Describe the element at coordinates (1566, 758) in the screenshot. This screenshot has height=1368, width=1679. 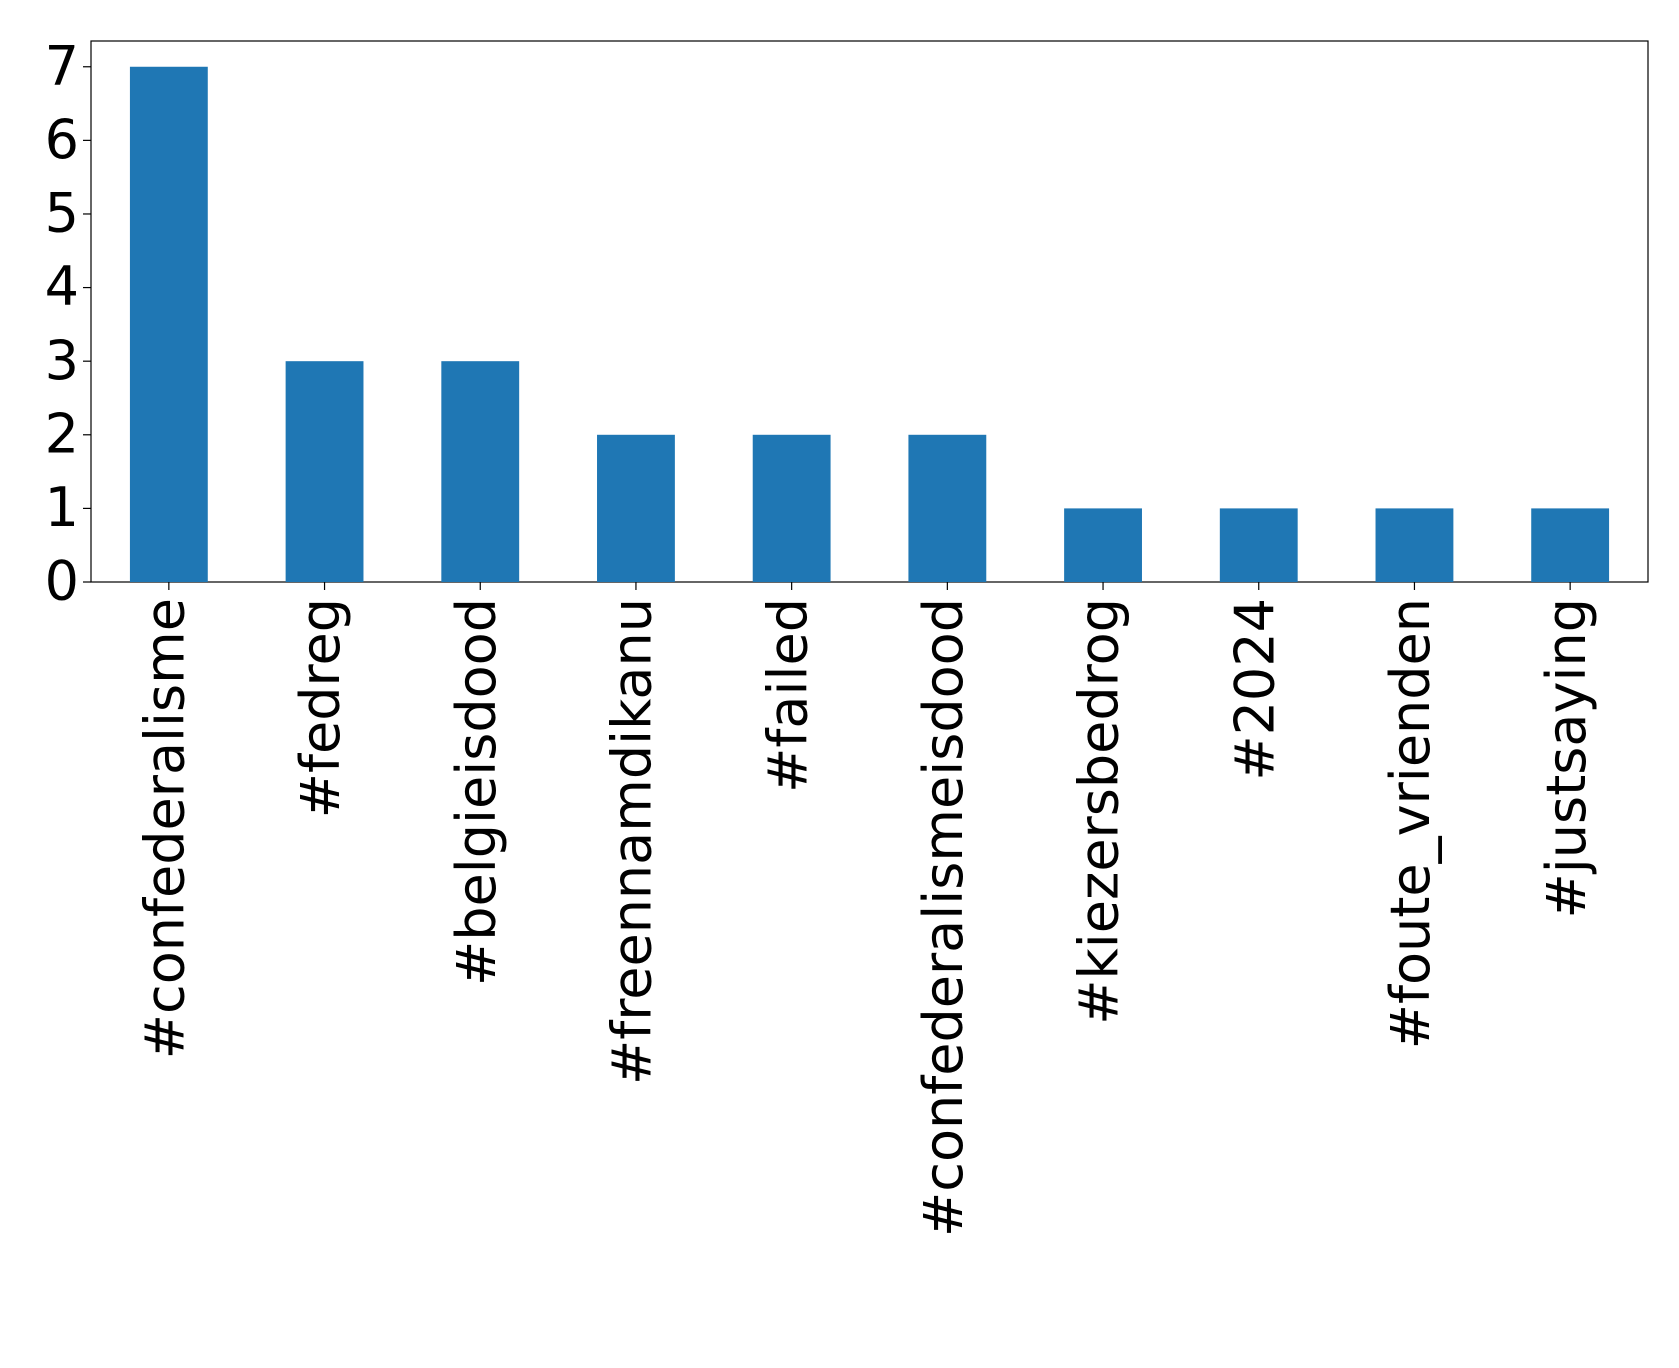
I see `x-tick-label: #justsaying` at that location.